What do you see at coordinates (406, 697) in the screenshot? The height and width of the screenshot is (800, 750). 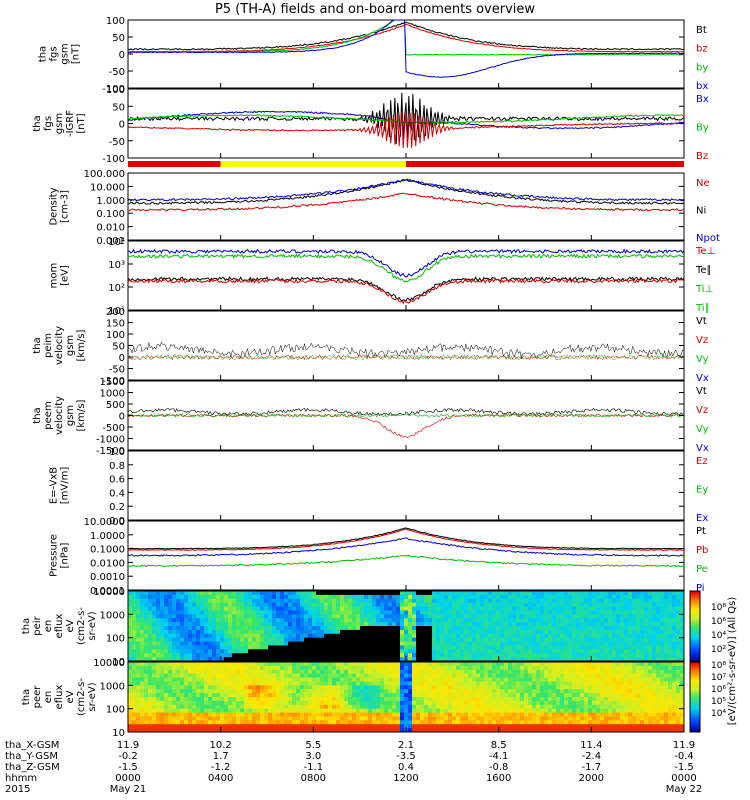 I see `electron-spectrogram-cells` at bounding box center [406, 697].